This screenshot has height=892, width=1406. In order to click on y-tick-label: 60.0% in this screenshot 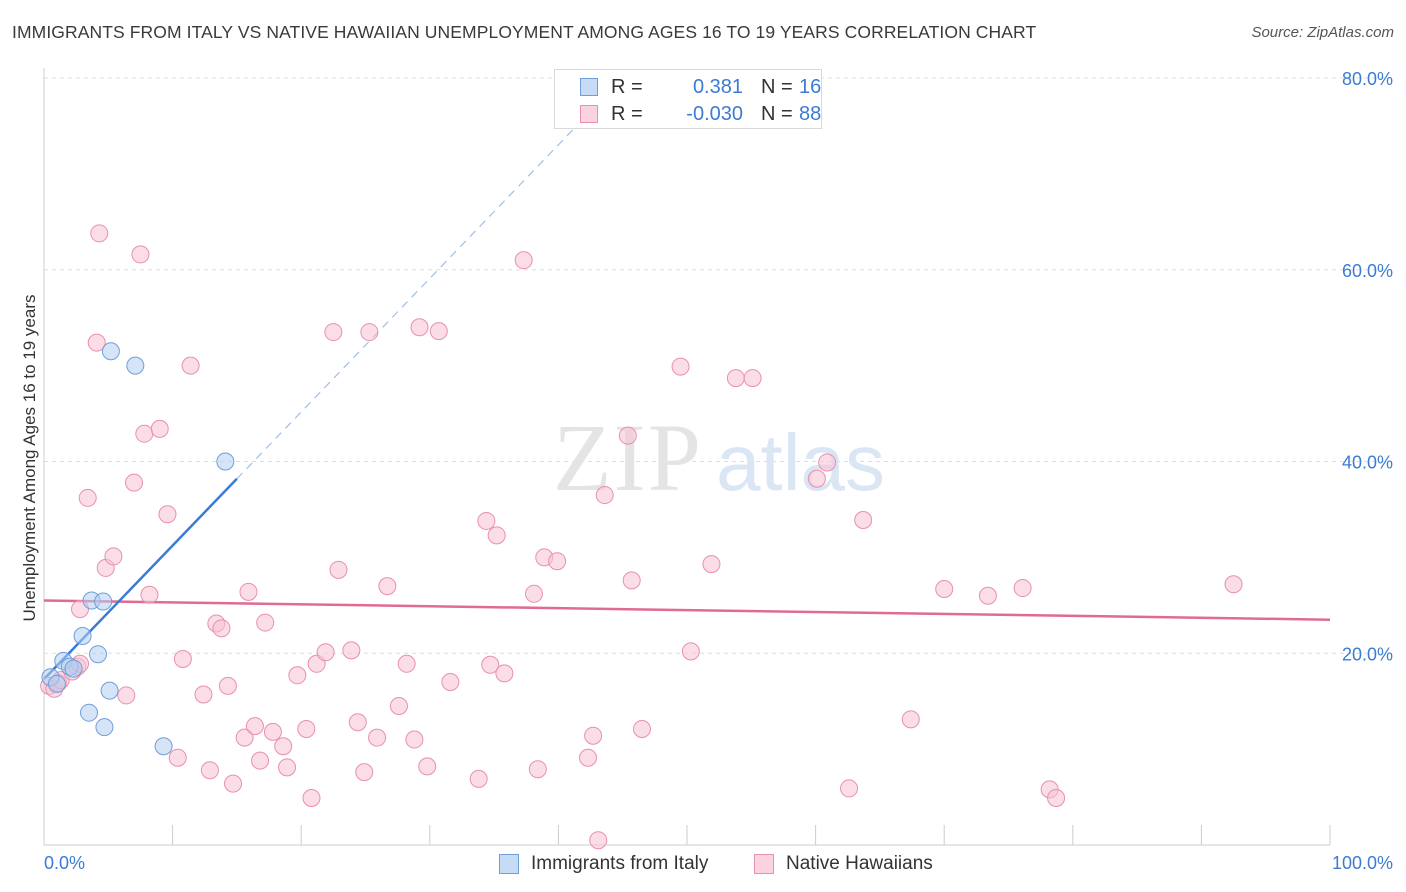, I will do `click(1367, 271)`.